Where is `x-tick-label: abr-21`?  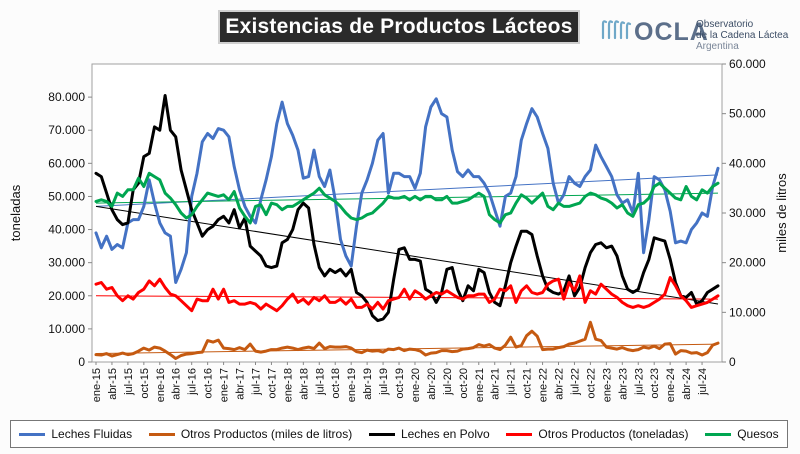 x-tick-label: abr-21 is located at coordinates (496, 384).